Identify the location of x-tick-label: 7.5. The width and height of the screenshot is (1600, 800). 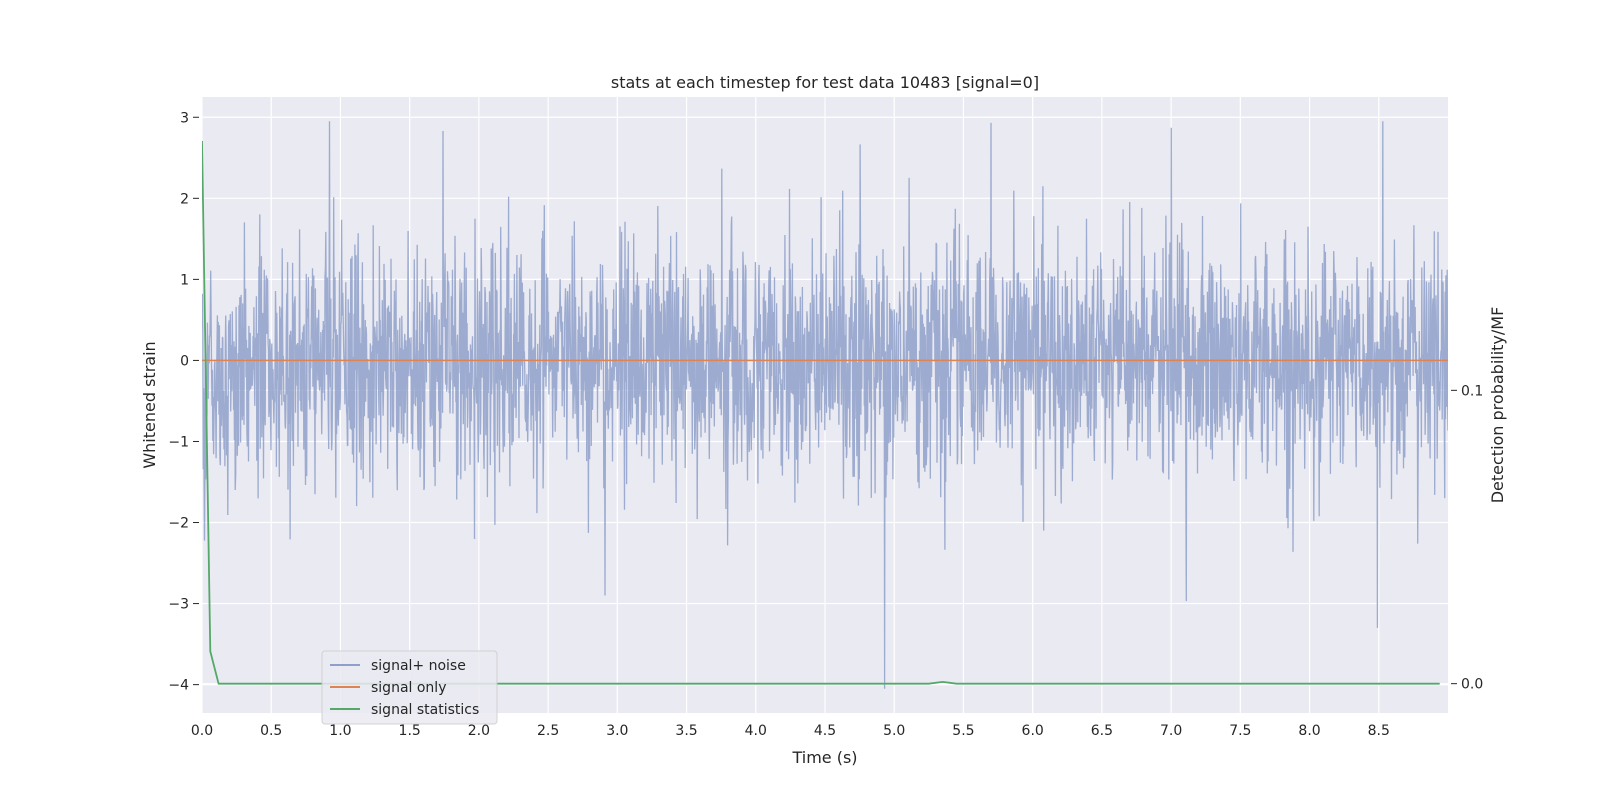
(1240, 731).